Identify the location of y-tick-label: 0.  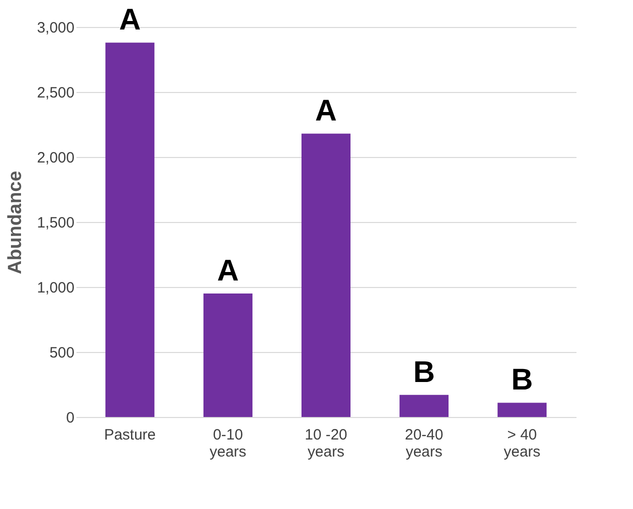
(70, 418).